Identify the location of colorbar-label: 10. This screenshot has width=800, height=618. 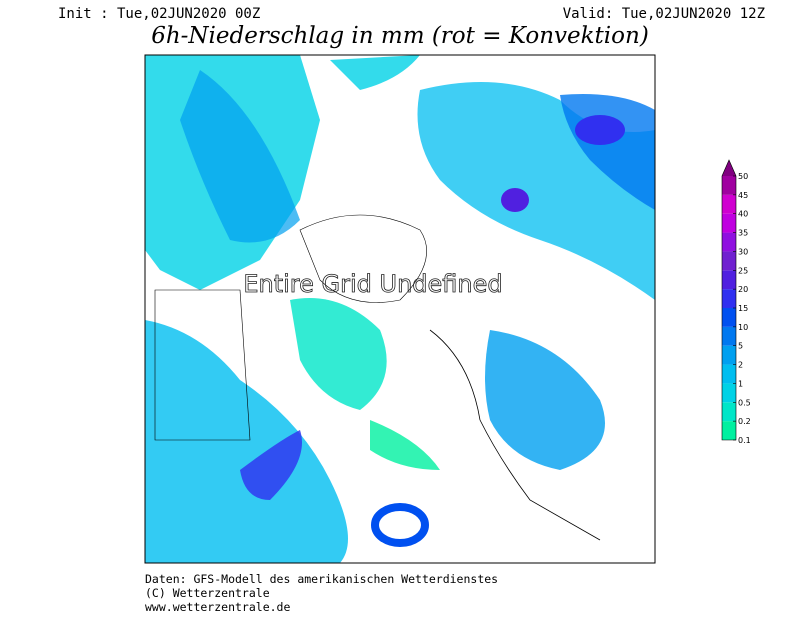
(743, 327).